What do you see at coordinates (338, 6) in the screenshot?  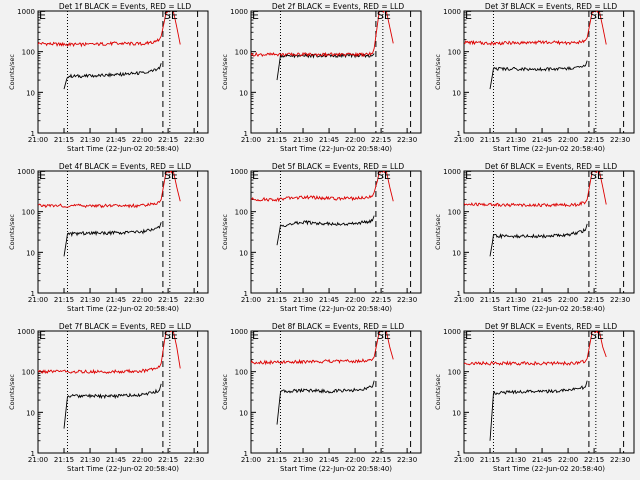 I see `panel-title: Det 2f BLACK = Events, RED = LLD` at bounding box center [338, 6].